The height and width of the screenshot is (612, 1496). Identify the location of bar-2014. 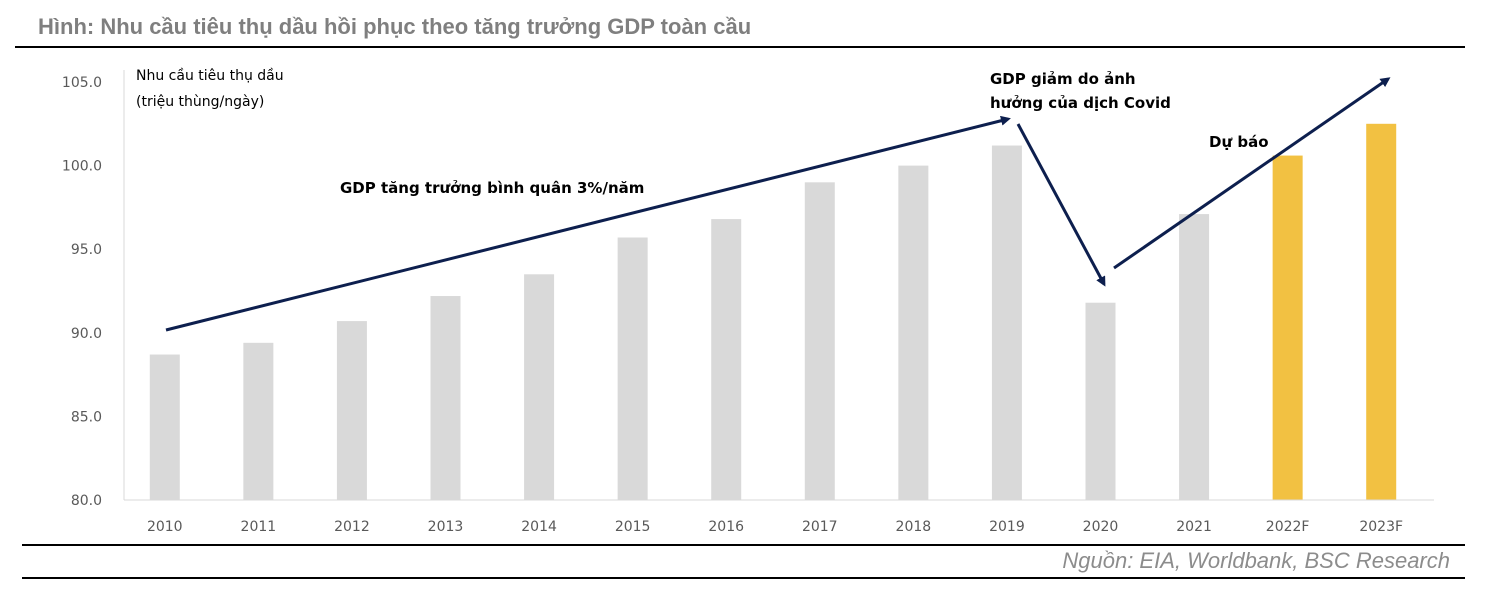
(539, 387).